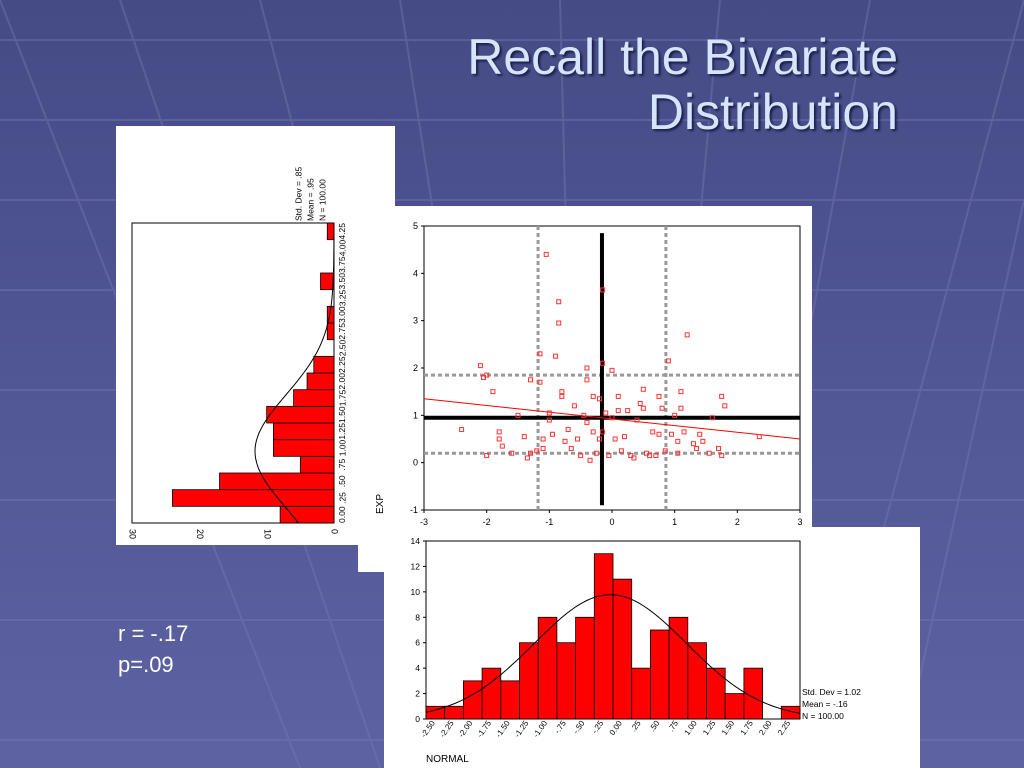  What do you see at coordinates (728, 728) in the screenshot?
I see `bin-tick-label: 1.50` at bounding box center [728, 728].